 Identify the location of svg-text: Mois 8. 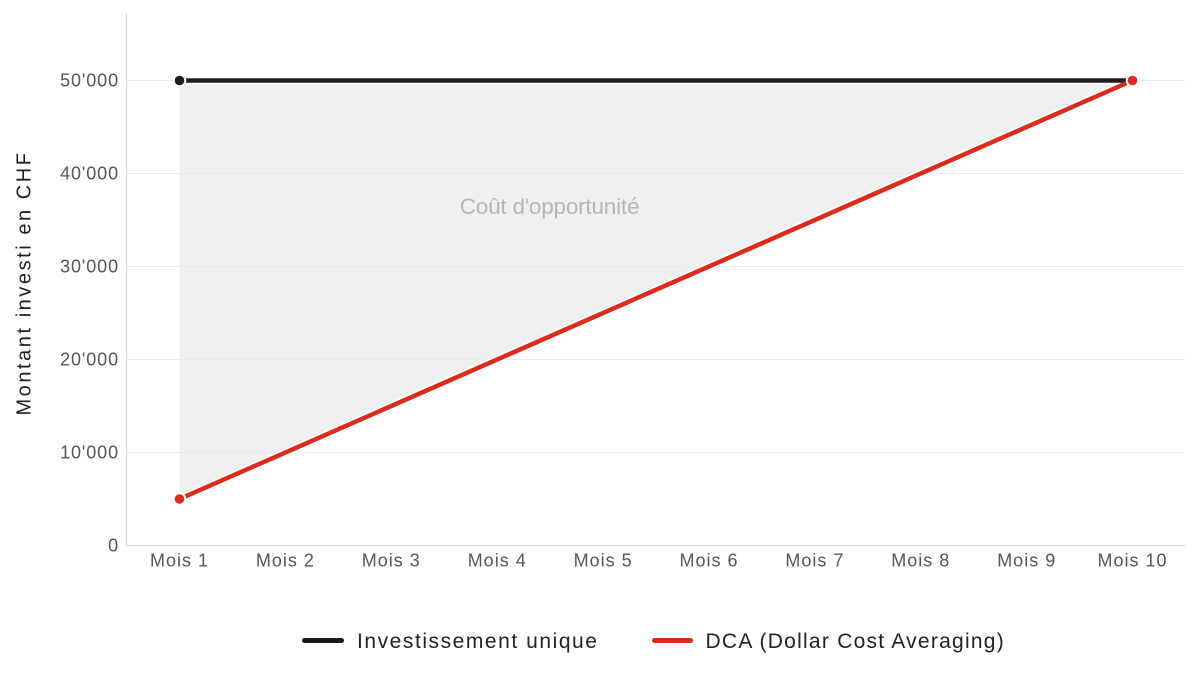
(920, 561).